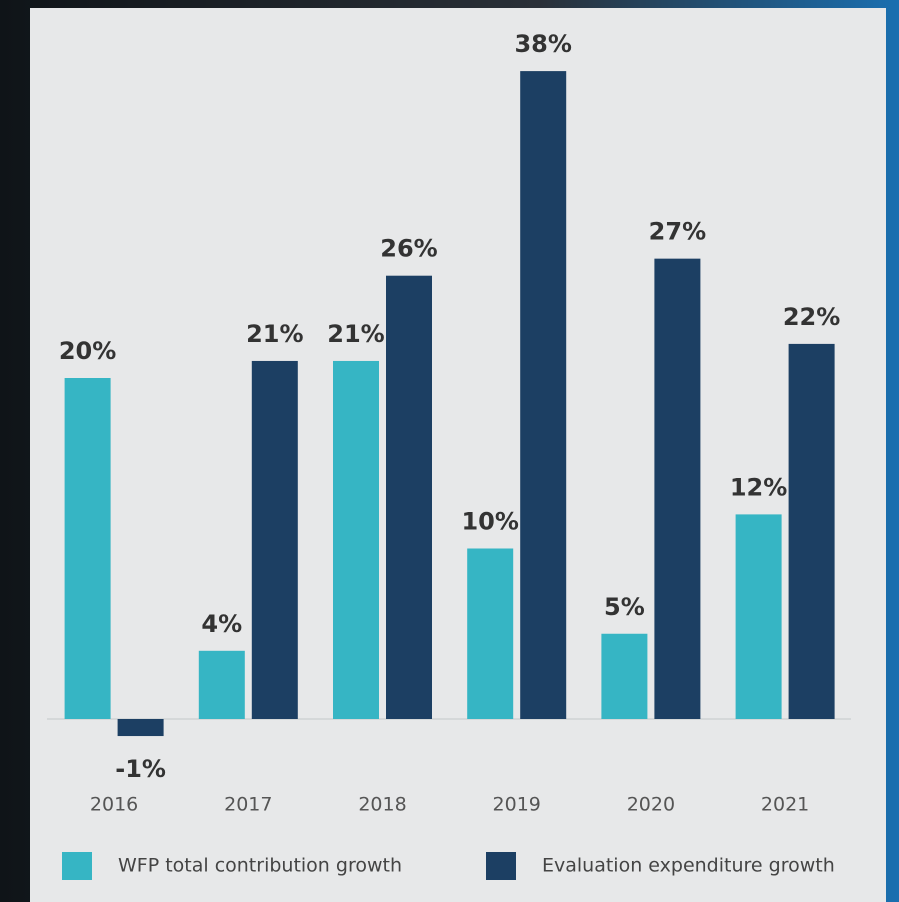 This screenshot has width=899, height=902. Describe the element at coordinates (260, 866) in the screenshot. I see `legend-label: WFP total contribution growth` at that location.